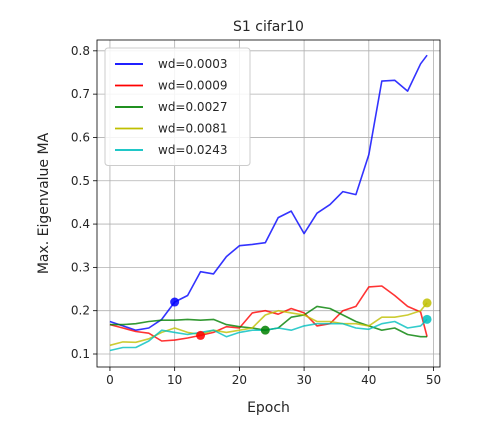 The height and width of the screenshot is (435, 487). I want to click on legend-box, so click(177, 106).